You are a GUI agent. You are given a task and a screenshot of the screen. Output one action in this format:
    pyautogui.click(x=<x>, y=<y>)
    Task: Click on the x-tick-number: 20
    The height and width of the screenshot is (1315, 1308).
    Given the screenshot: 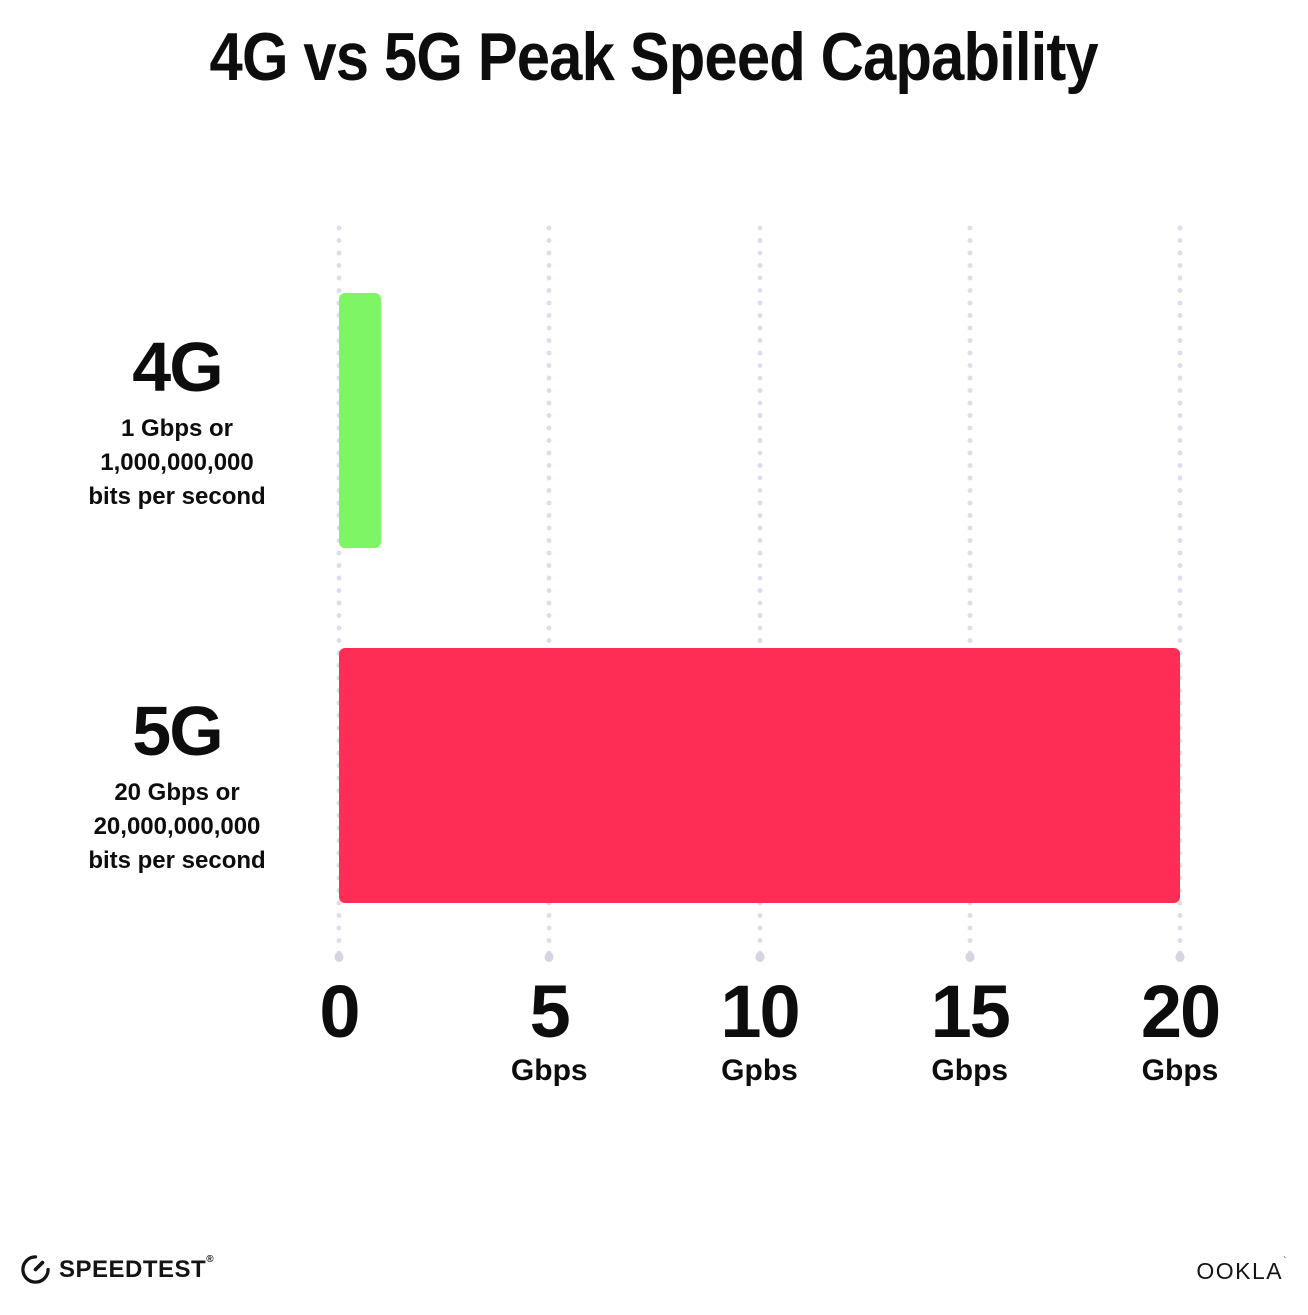 What is the action you would take?
    pyautogui.click(x=1180, y=1011)
    